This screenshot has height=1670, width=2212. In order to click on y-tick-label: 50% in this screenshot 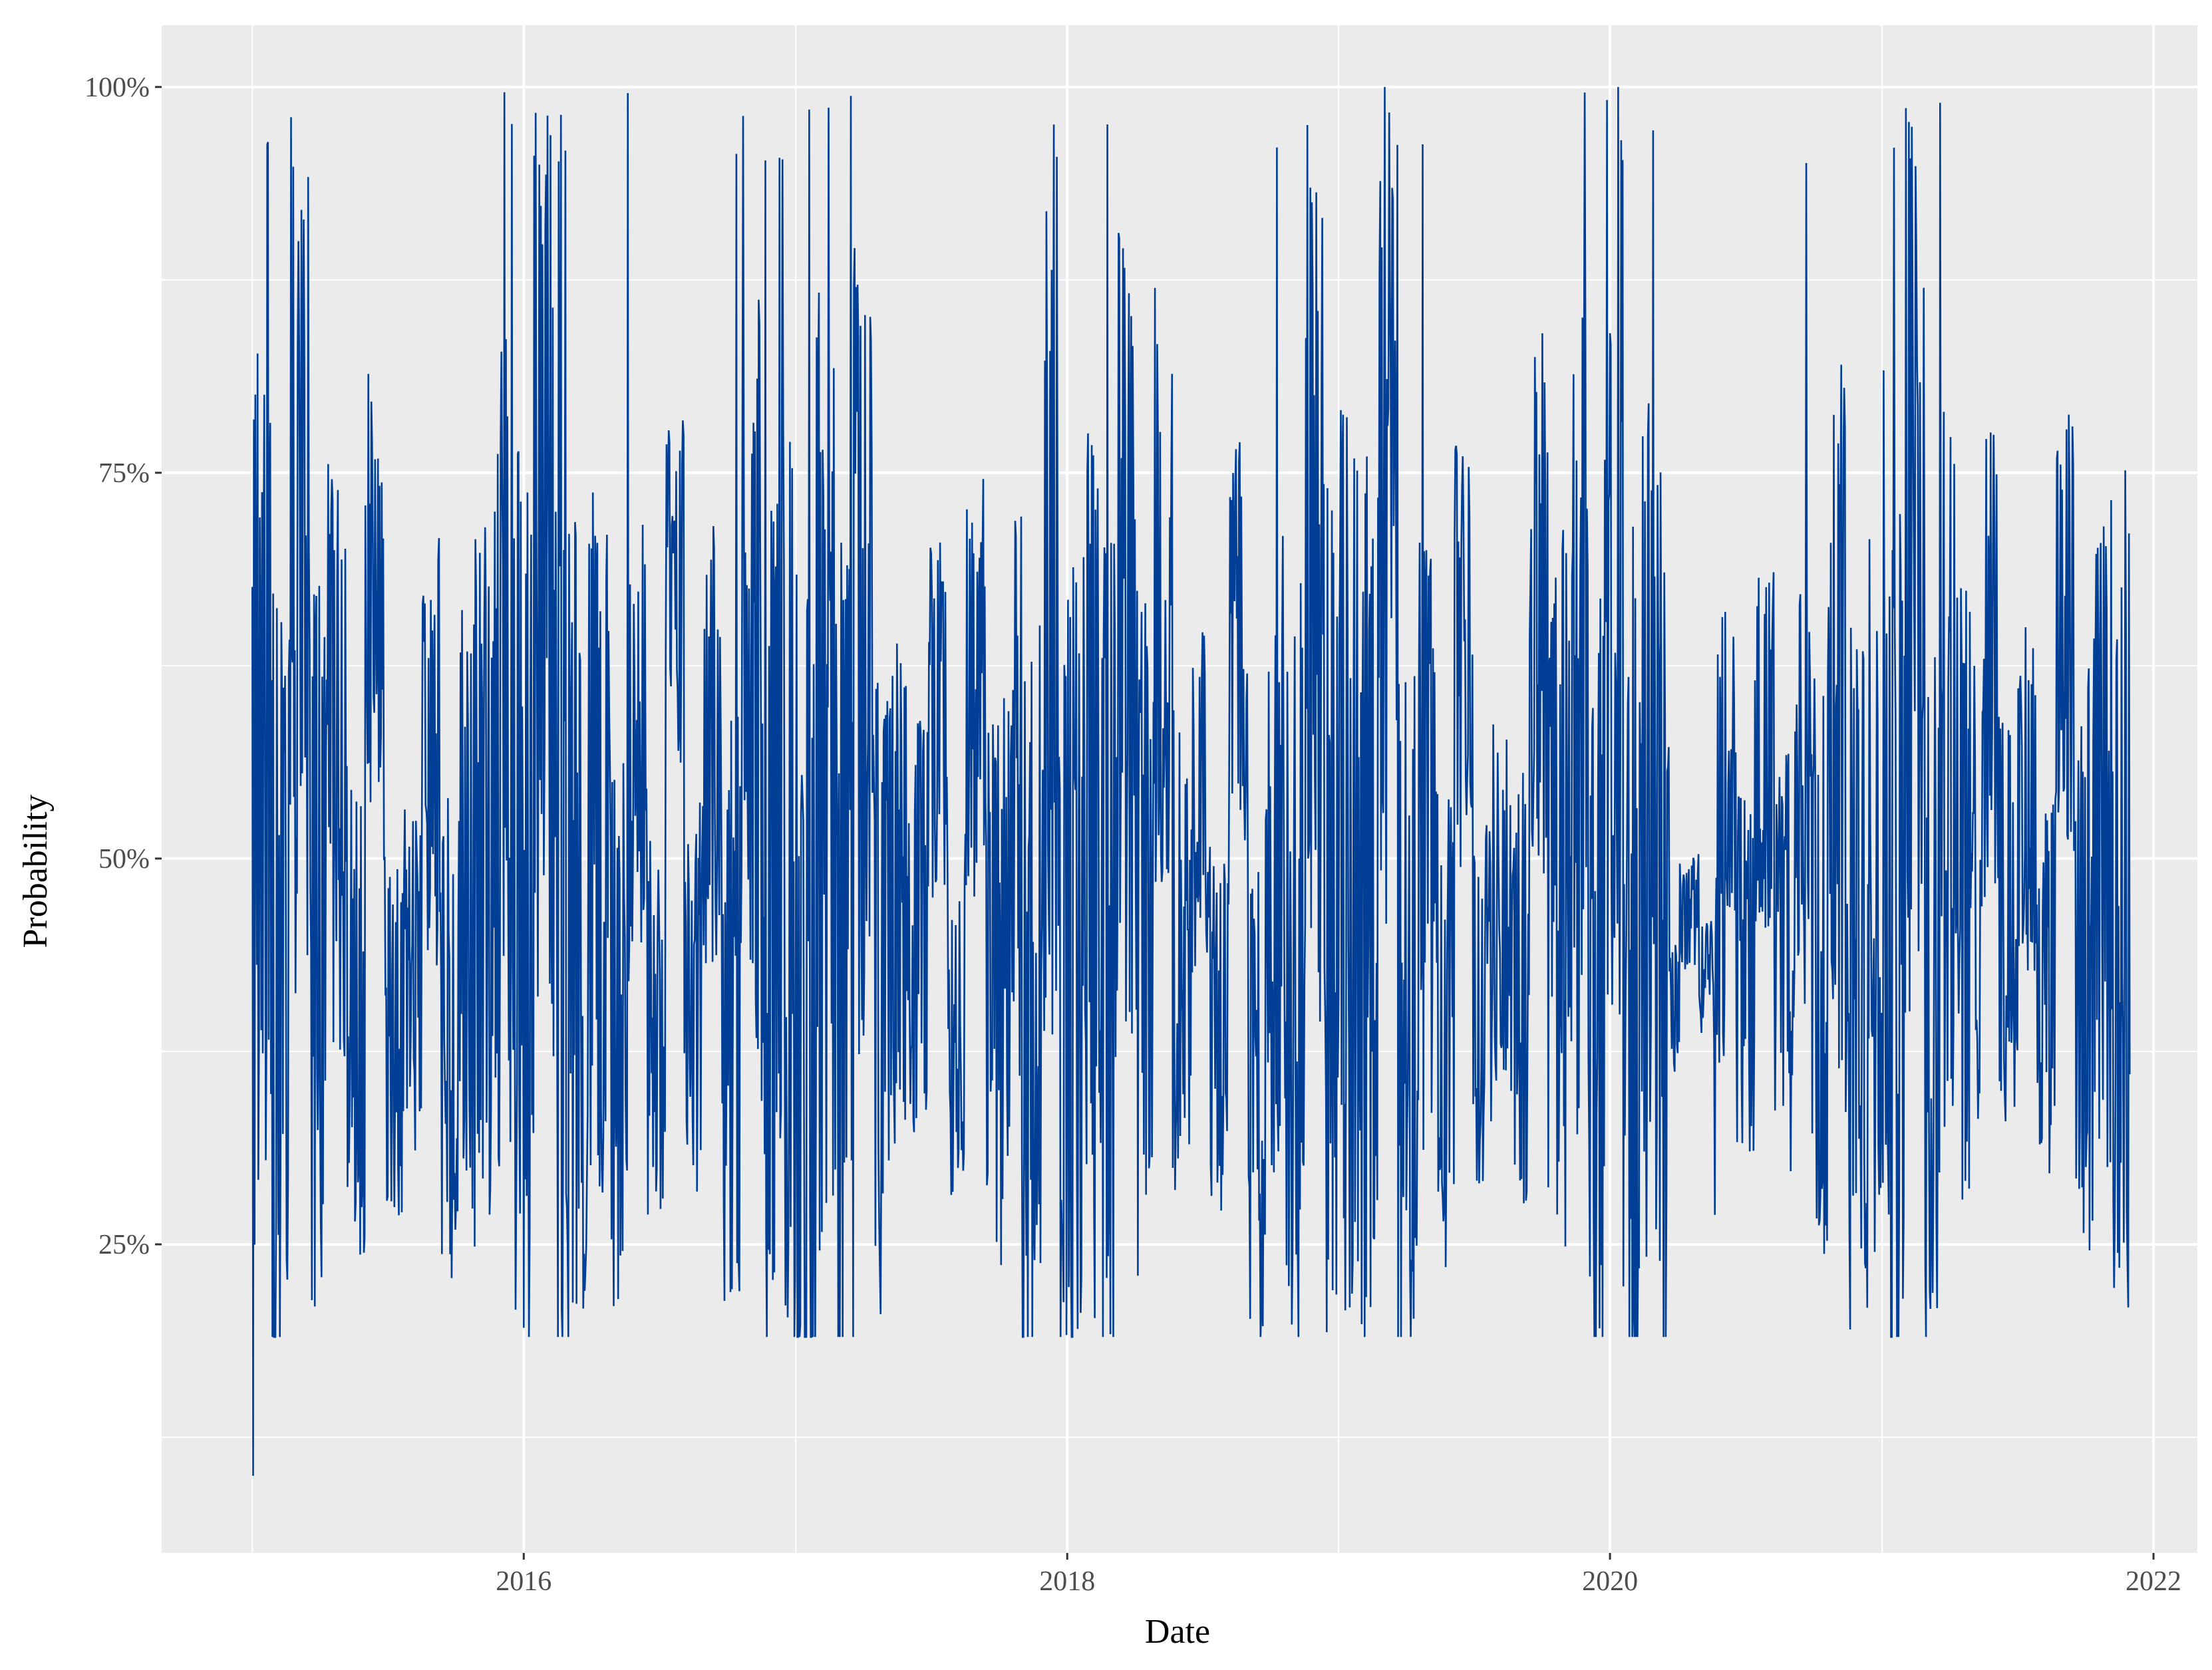, I will do `click(124, 860)`.